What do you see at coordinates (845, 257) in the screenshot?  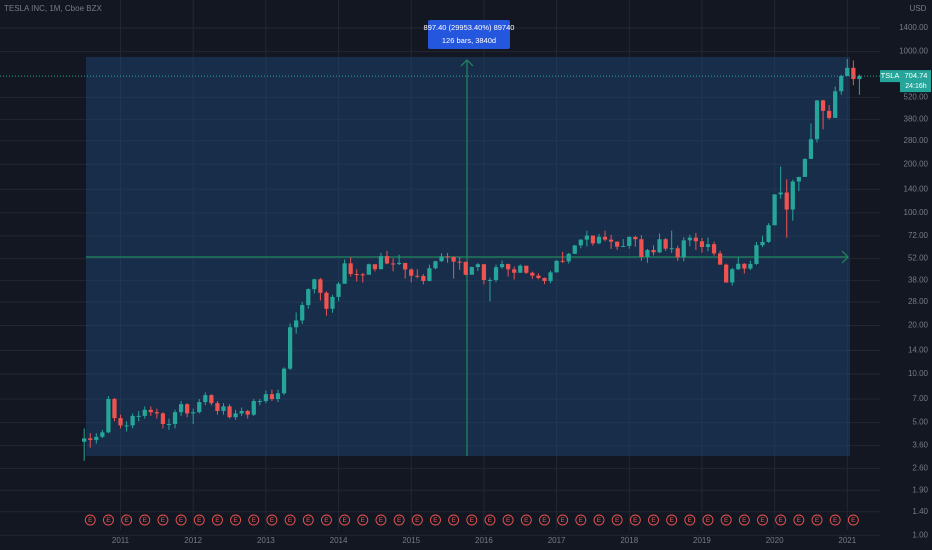 I see `arrow-head` at bounding box center [845, 257].